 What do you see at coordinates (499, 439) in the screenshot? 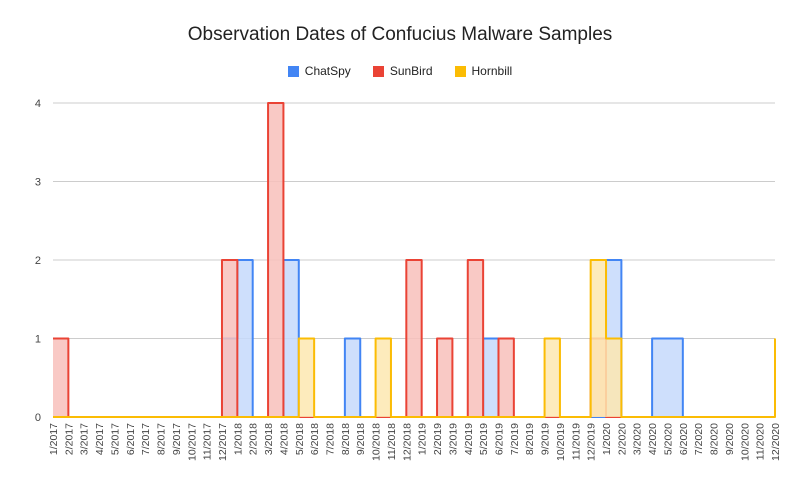
I see `x-tick-label: 6/2019` at bounding box center [499, 439].